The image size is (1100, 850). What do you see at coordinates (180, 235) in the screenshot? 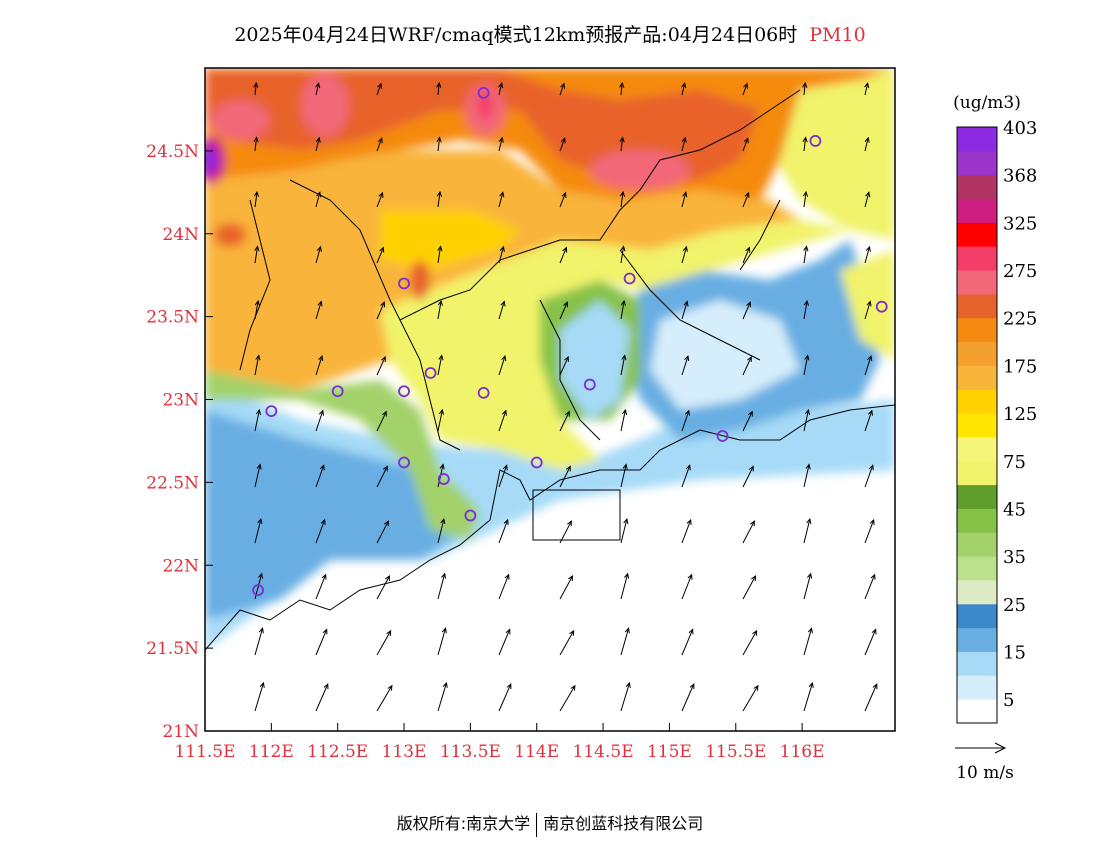
I see `lat-tick-label: 24N` at bounding box center [180, 235].